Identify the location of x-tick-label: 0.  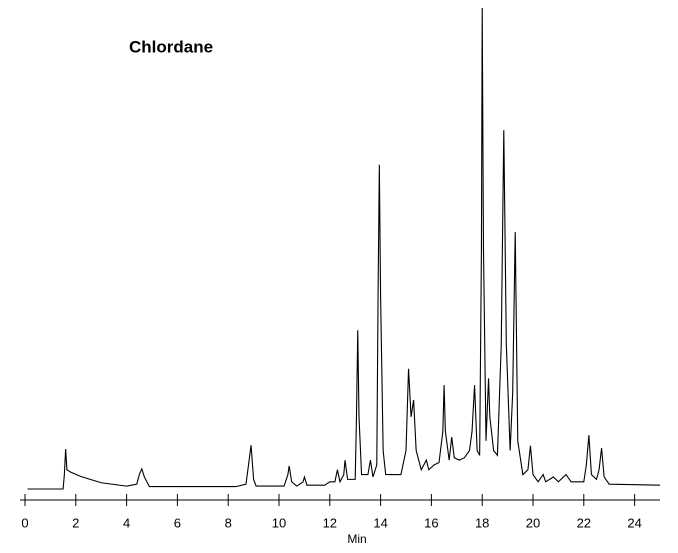
(24, 522).